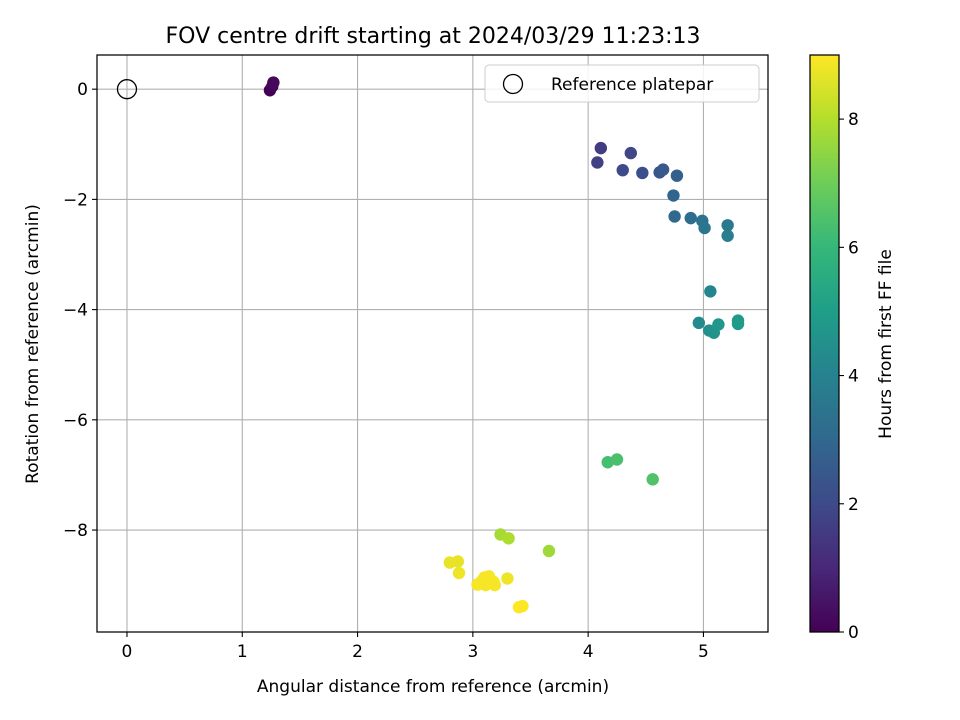  Describe the element at coordinates (415, 647) in the screenshot. I see `x-axis-ticks: 0 1 2 3 4 5` at that location.